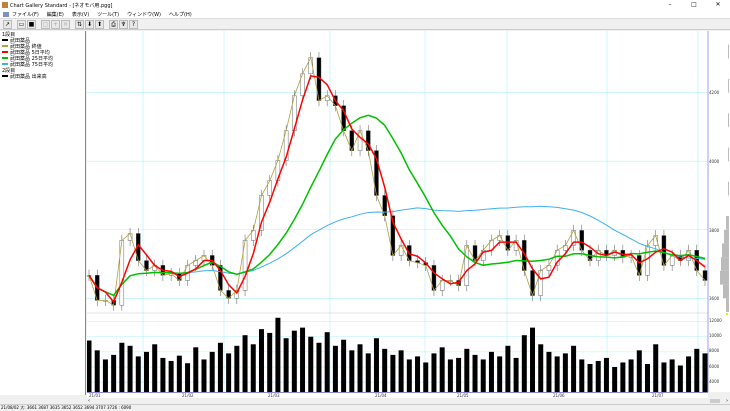 The width and height of the screenshot is (730, 411). What do you see at coordinates (65, 24) in the screenshot?
I see `delete-button: ×` at bounding box center [65, 24].